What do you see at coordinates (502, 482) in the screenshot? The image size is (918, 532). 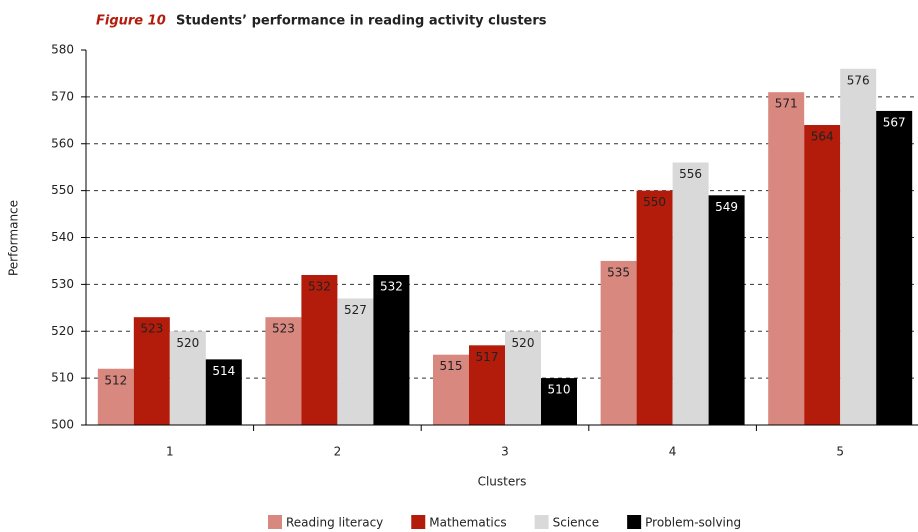 I see `x-axis-label: Clusters` at bounding box center [502, 482].